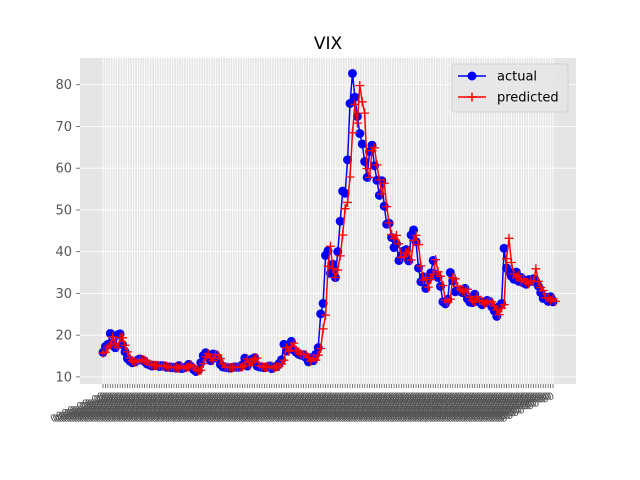  Describe the element at coordinates (472, 97) in the screenshot. I see `legend-predicted-marker` at that location.